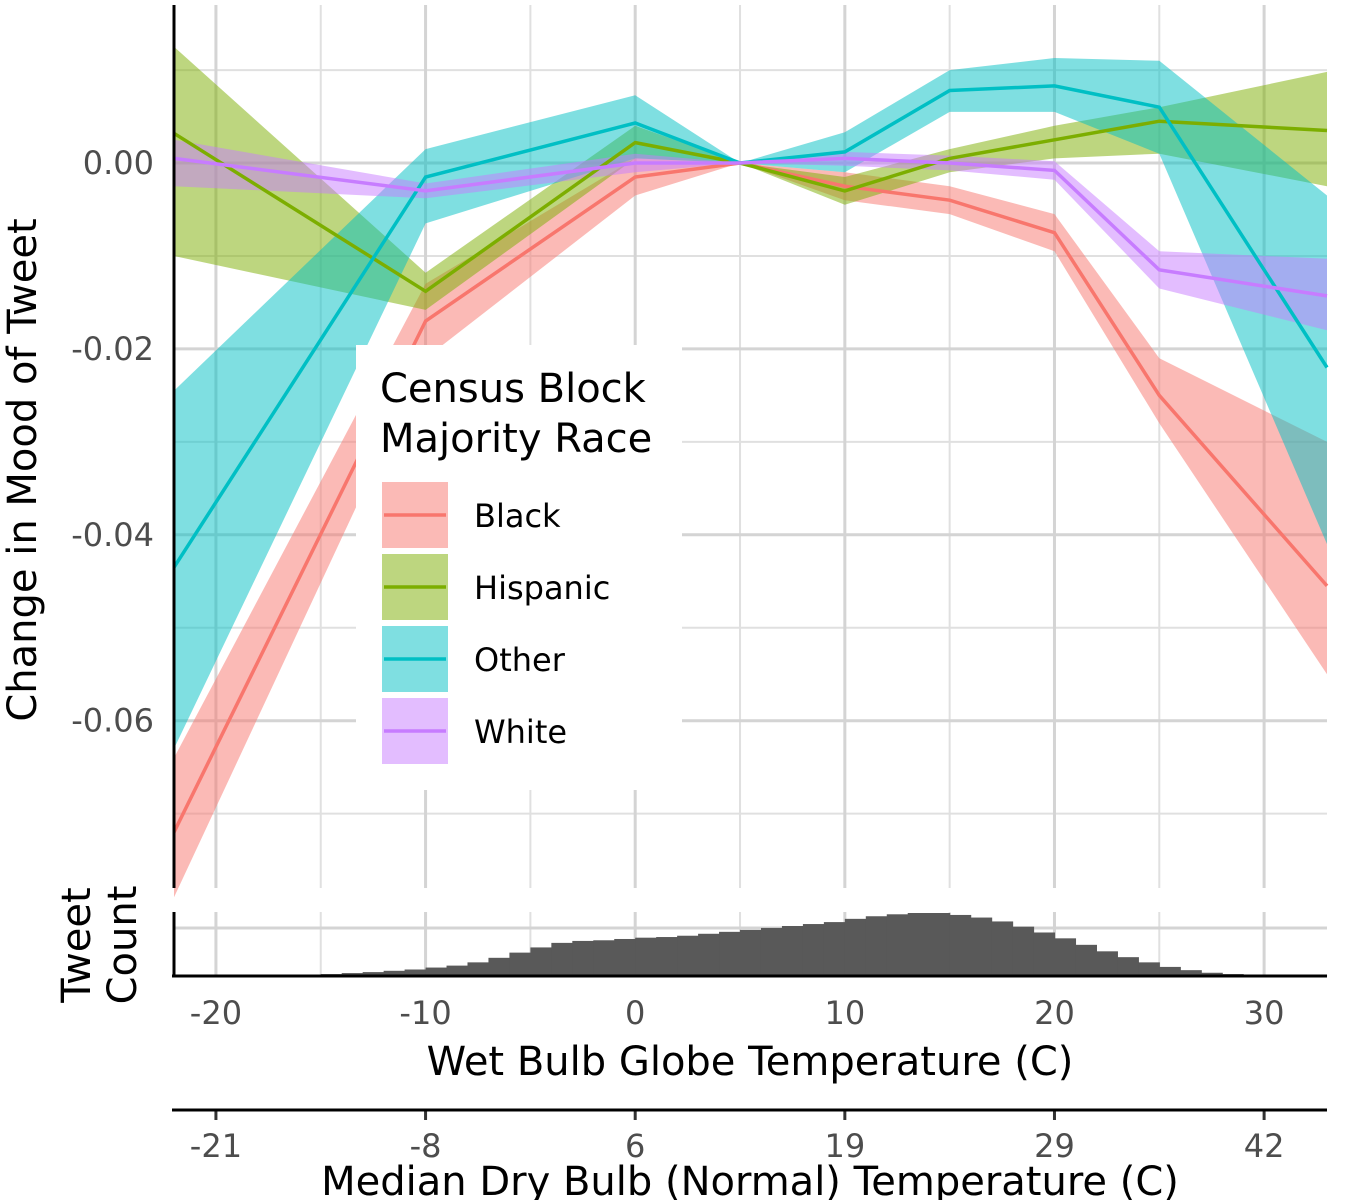 The width and height of the screenshot is (1350, 1200). What do you see at coordinates (112, 535) in the screenshot?
I see `y-tick-label: -0.04` at bounding box center [112, 535].